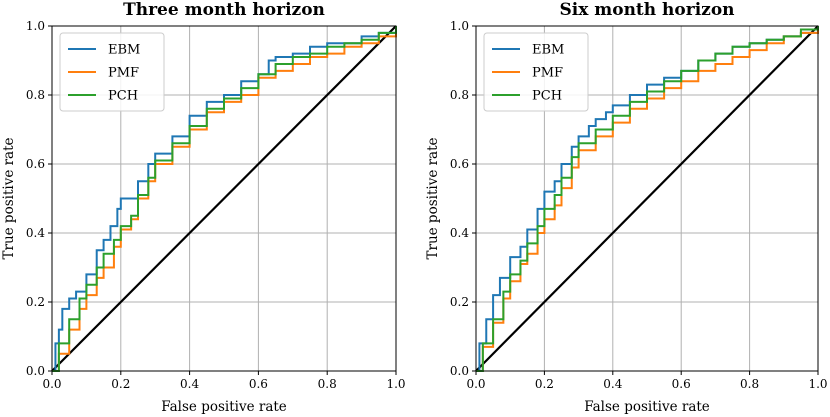 The width and height of the screenshot is (830, 417). I want to click on chart-title: Six month horizon, so click(646, 10).